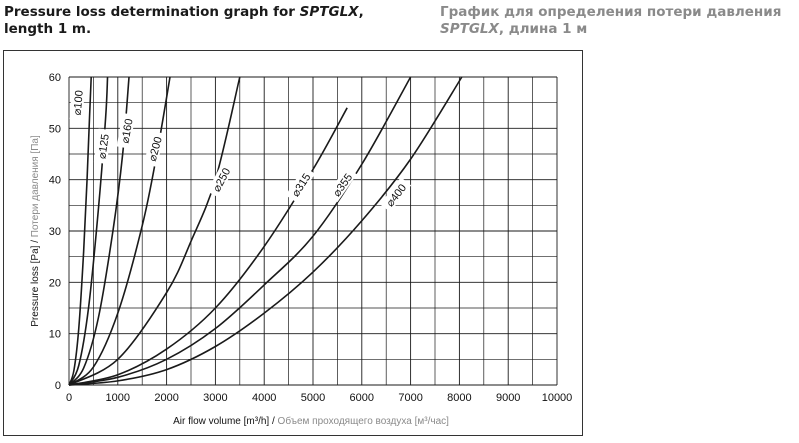 The height and width of the screenshot is (443, 799). I want to click on curve-label: ⌀250, so click(222, 180).